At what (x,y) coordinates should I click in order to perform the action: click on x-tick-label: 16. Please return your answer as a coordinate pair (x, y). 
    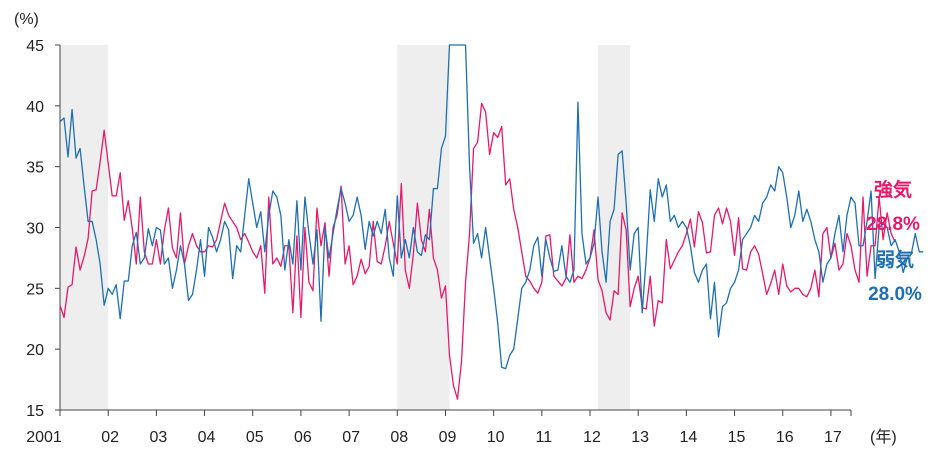
    Looking at the image, I should click on (785, 437).